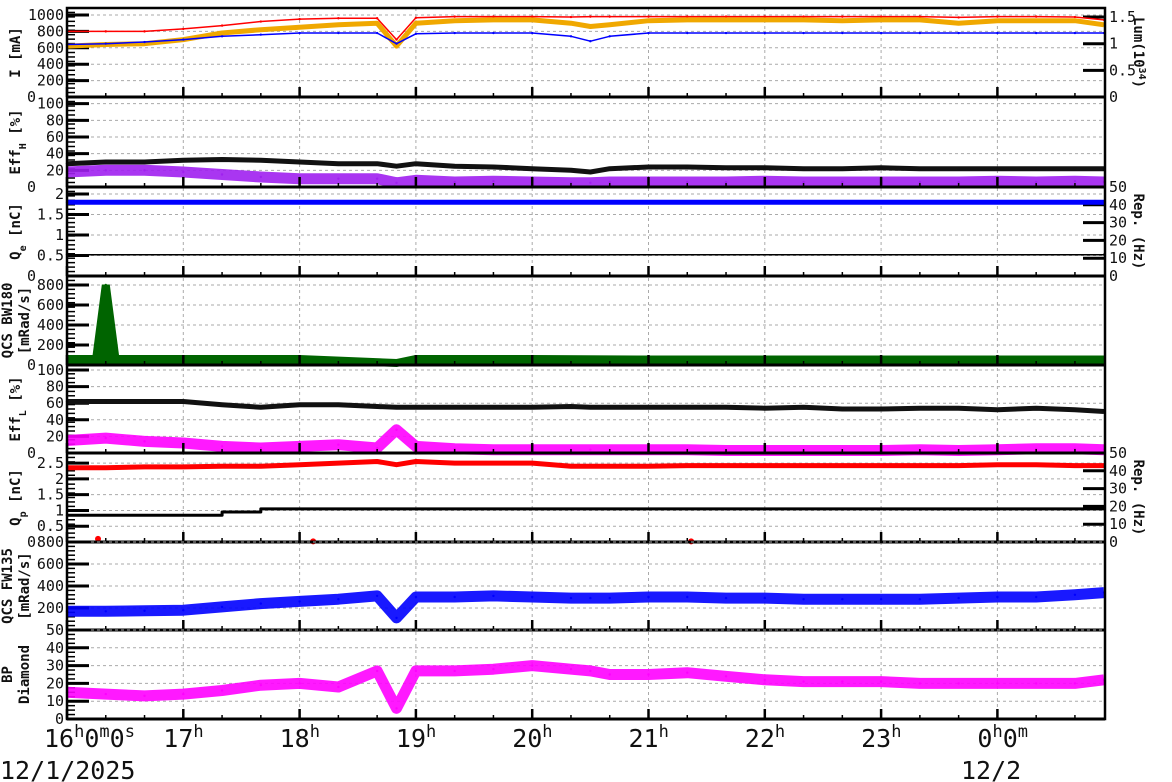  Describe the element at coordinates (18, 408) in the screenshot. I see `y-axis-label: EffL [%]` at that location.